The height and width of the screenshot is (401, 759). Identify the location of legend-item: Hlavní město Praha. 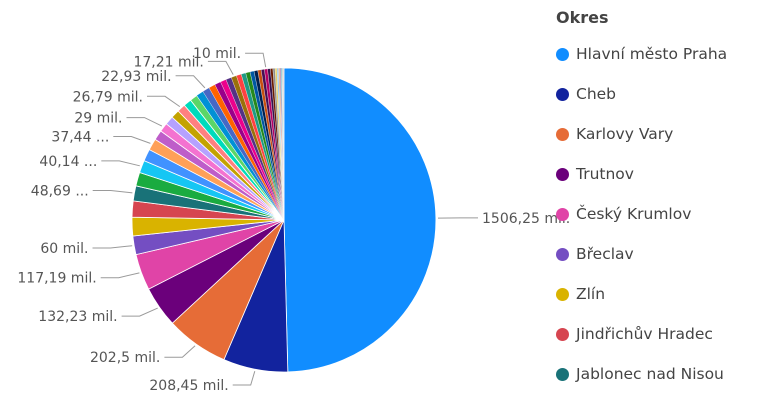
(657, 54).